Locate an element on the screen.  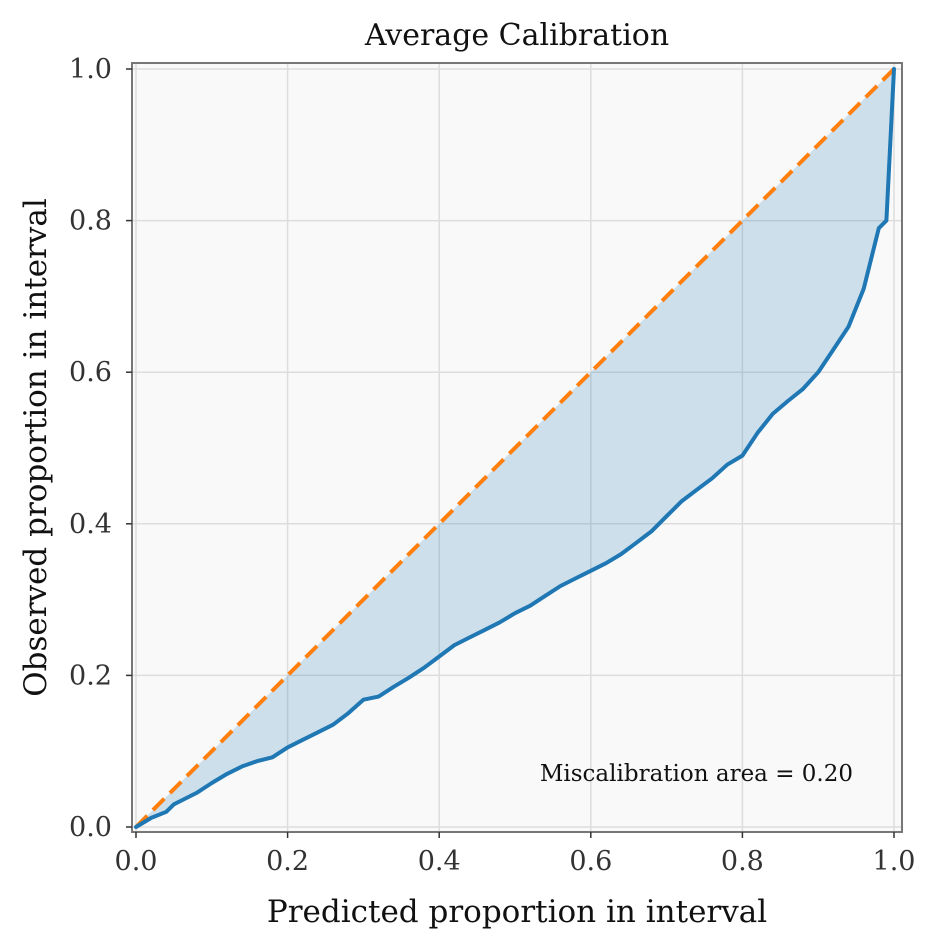
x-axis-label: Predicted proportion in interval is located at coordinates (517, 912).